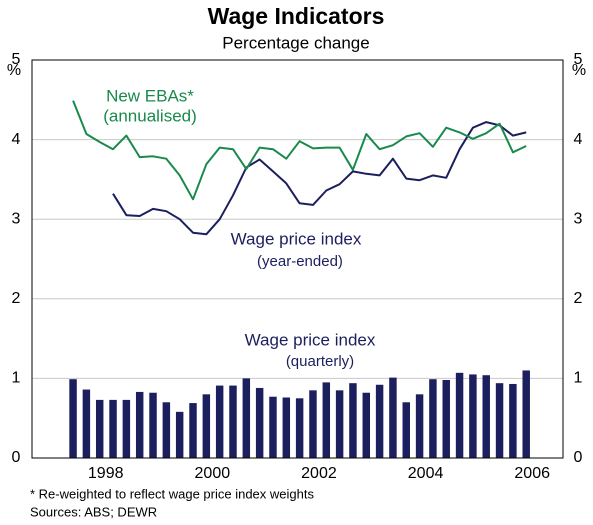 The height and width of the screenshot is (525, 593). Describe the element at coordinates (106, 473) in the screenshot. I see `x-tick-label: 1998` at that location.